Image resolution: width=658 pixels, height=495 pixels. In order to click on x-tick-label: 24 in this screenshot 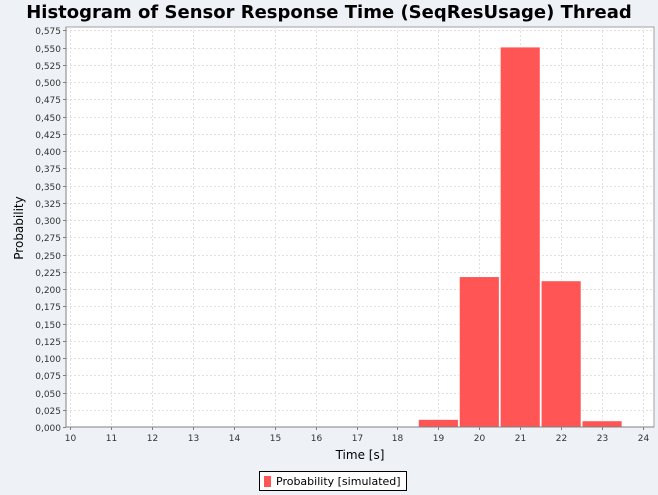, I will do `click(644, 439)`.